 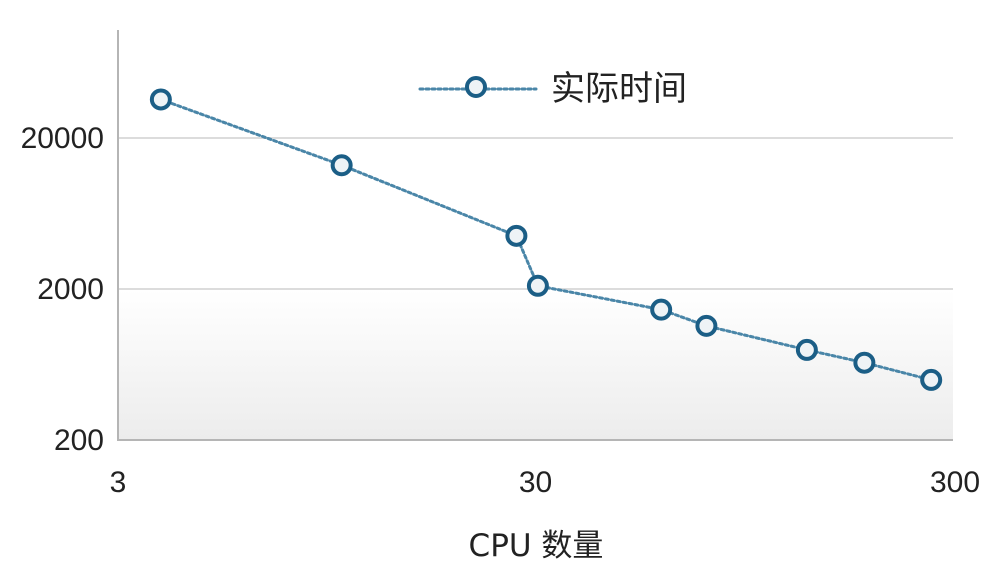 I want to click on legend-label: 实际时间, so click(x=619, y=89).